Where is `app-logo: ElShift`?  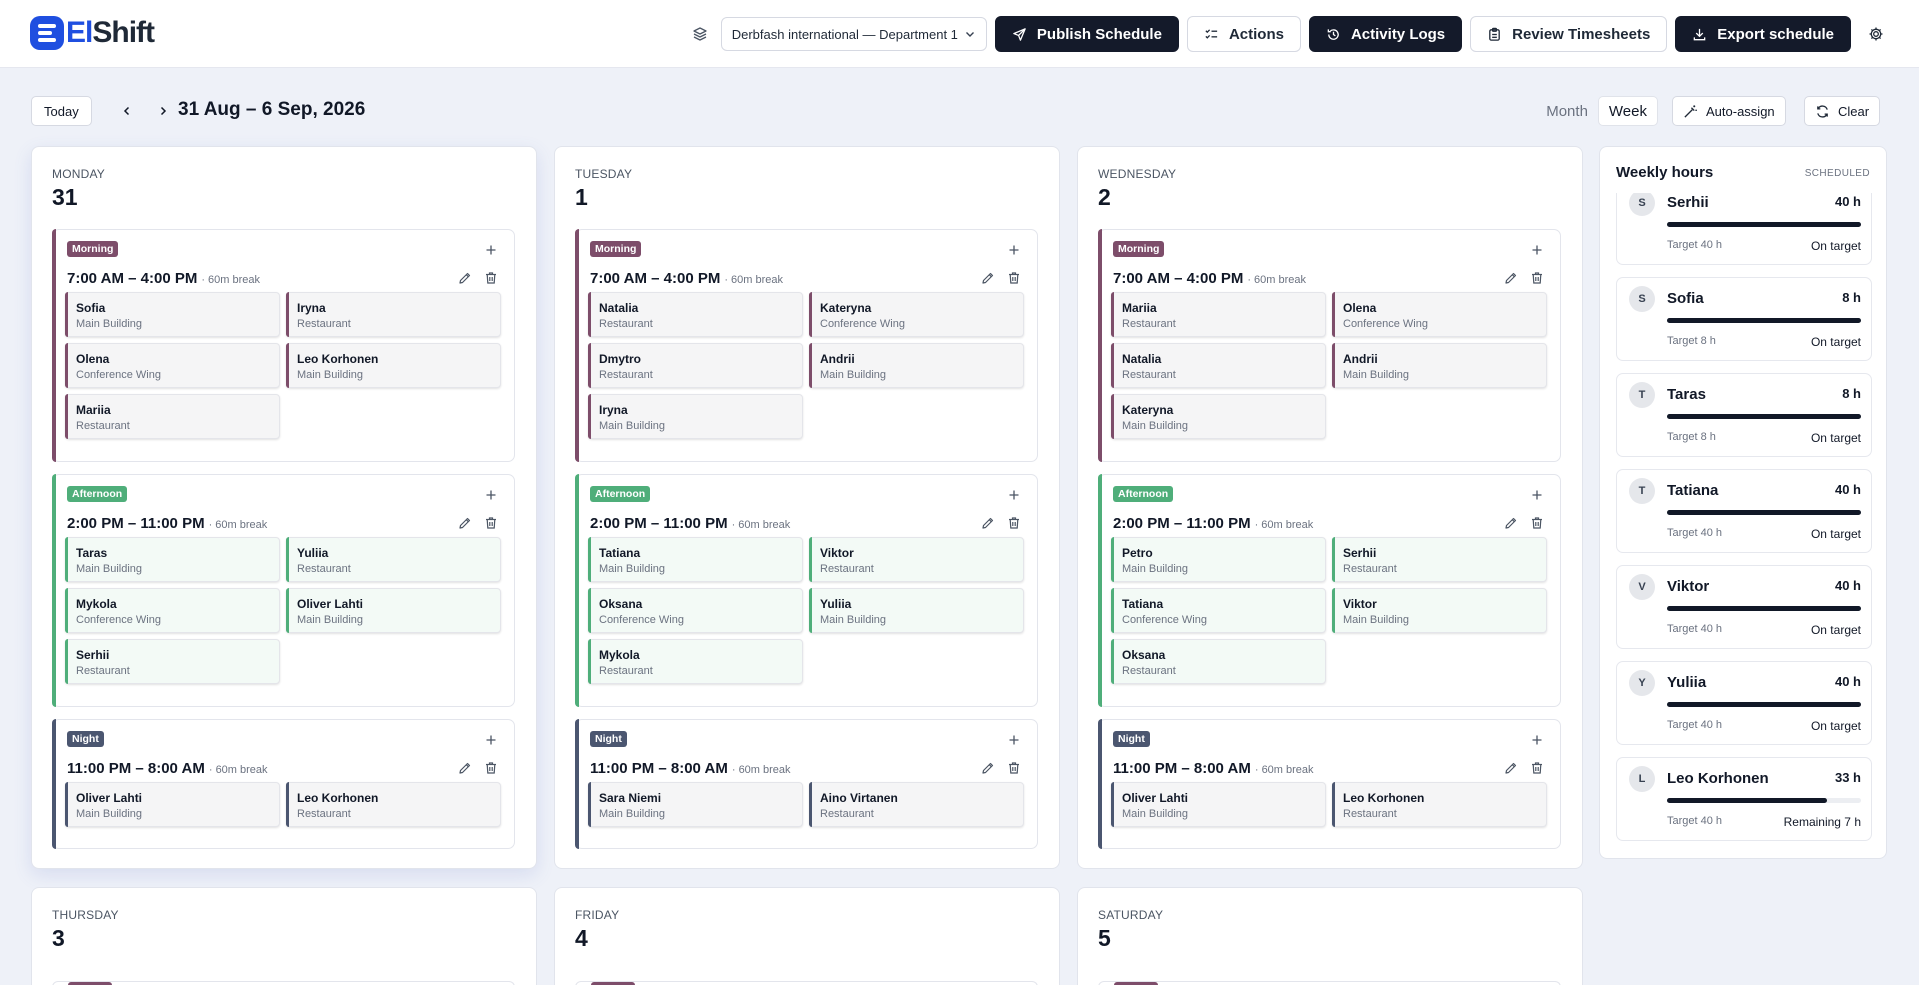 app-logo: ElShift is located at coordinates (92, 33).